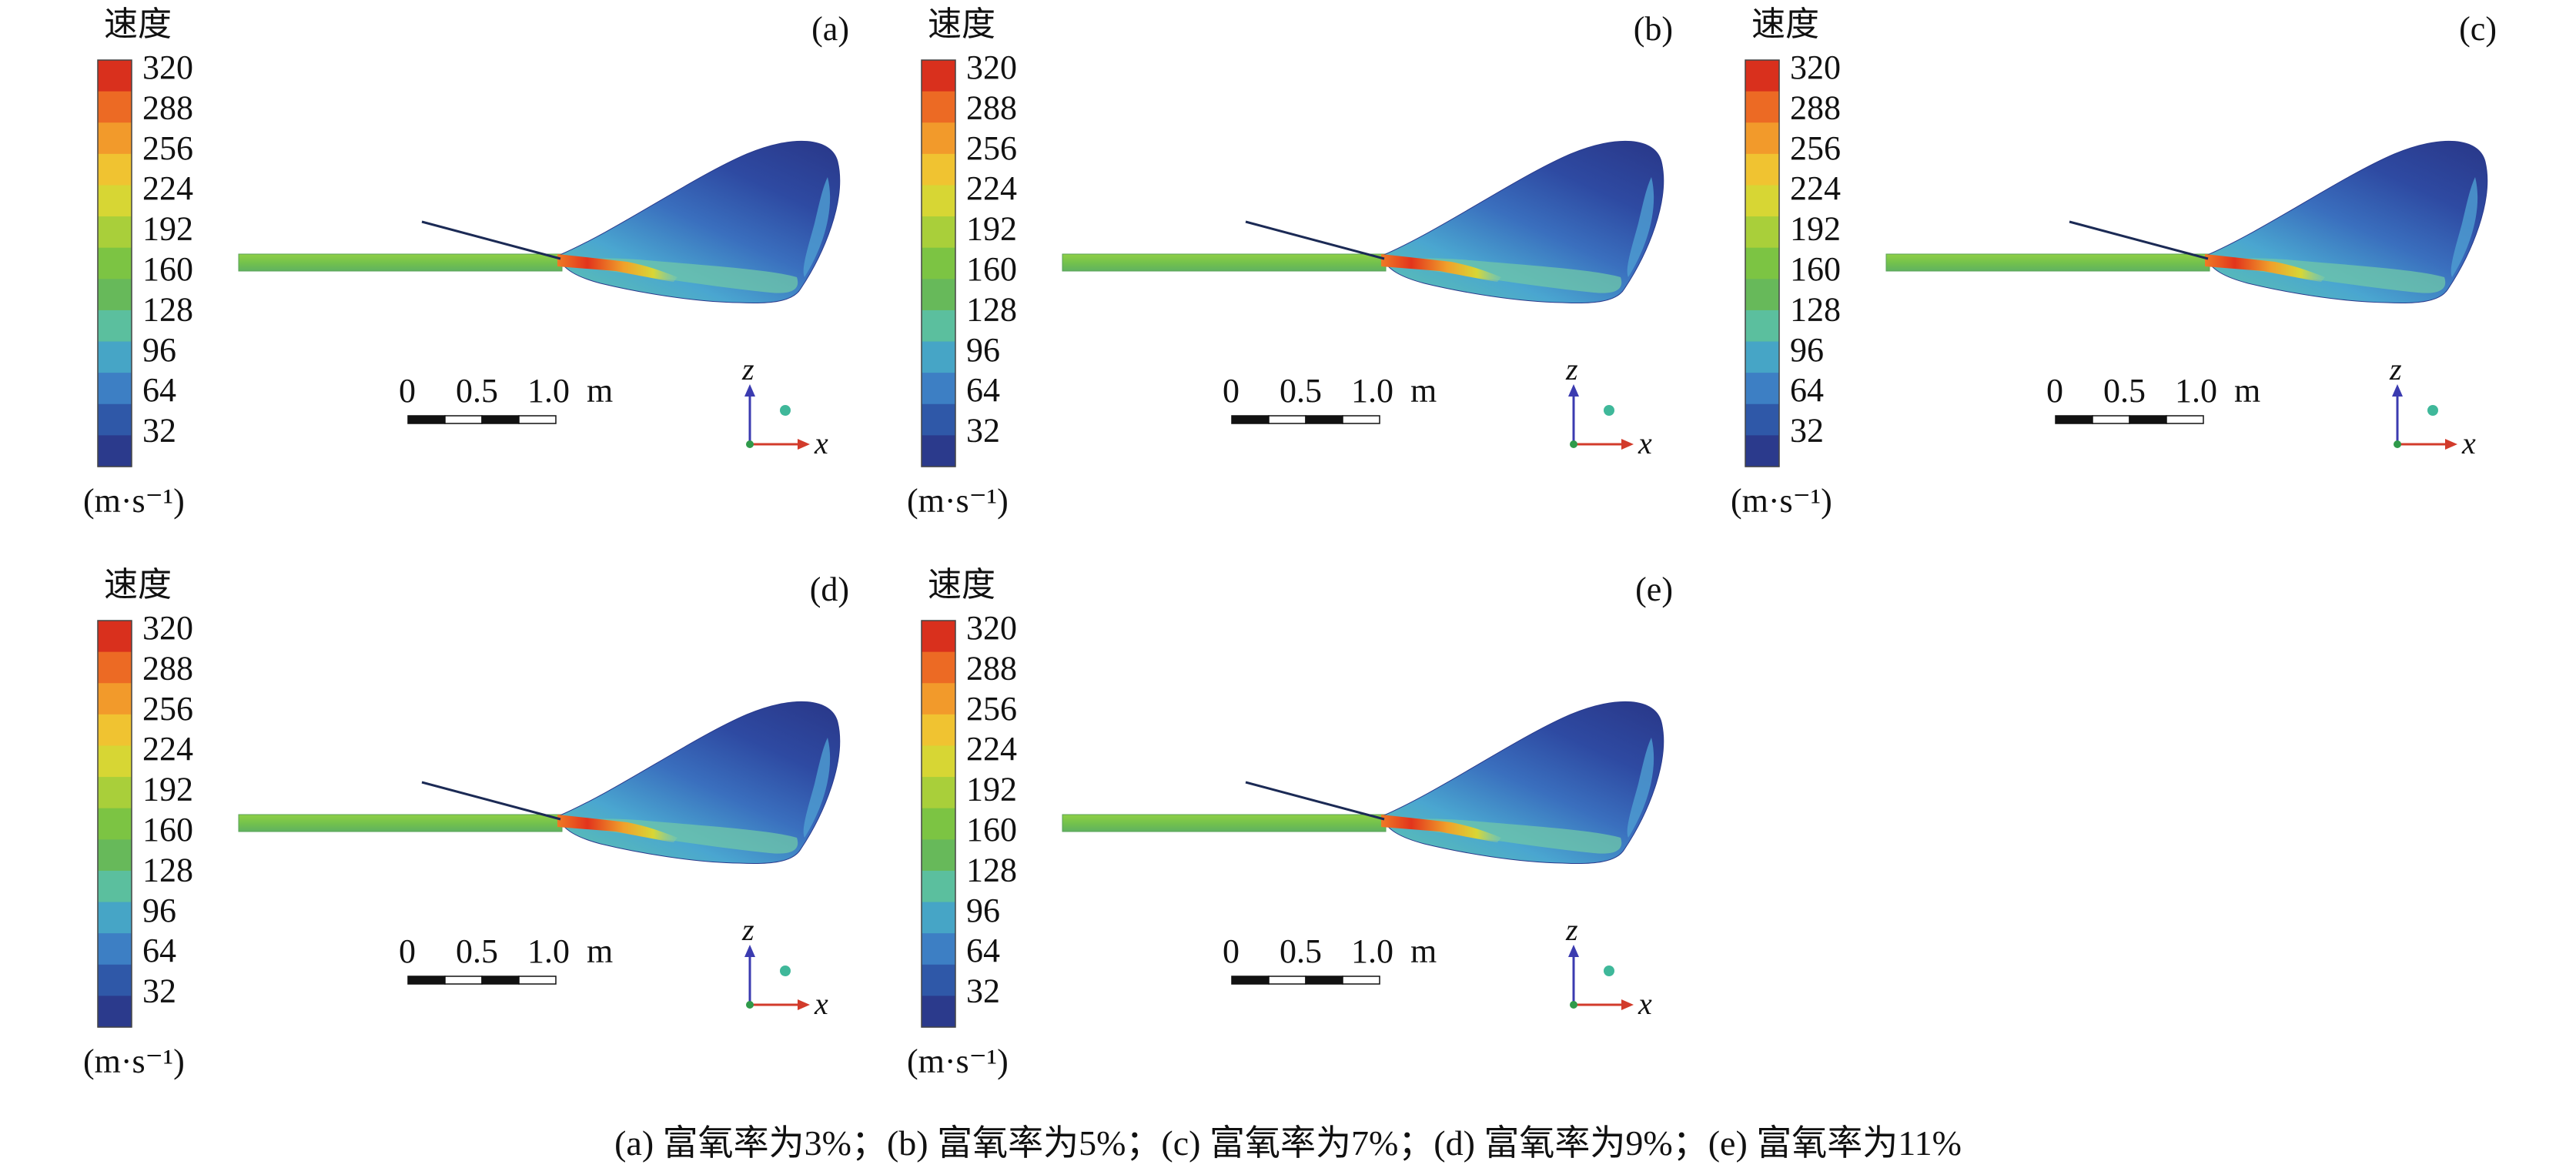  Describe the element at coordinates (750, 1005) in the screenshot. I see `origin-dot-icon` at that location.